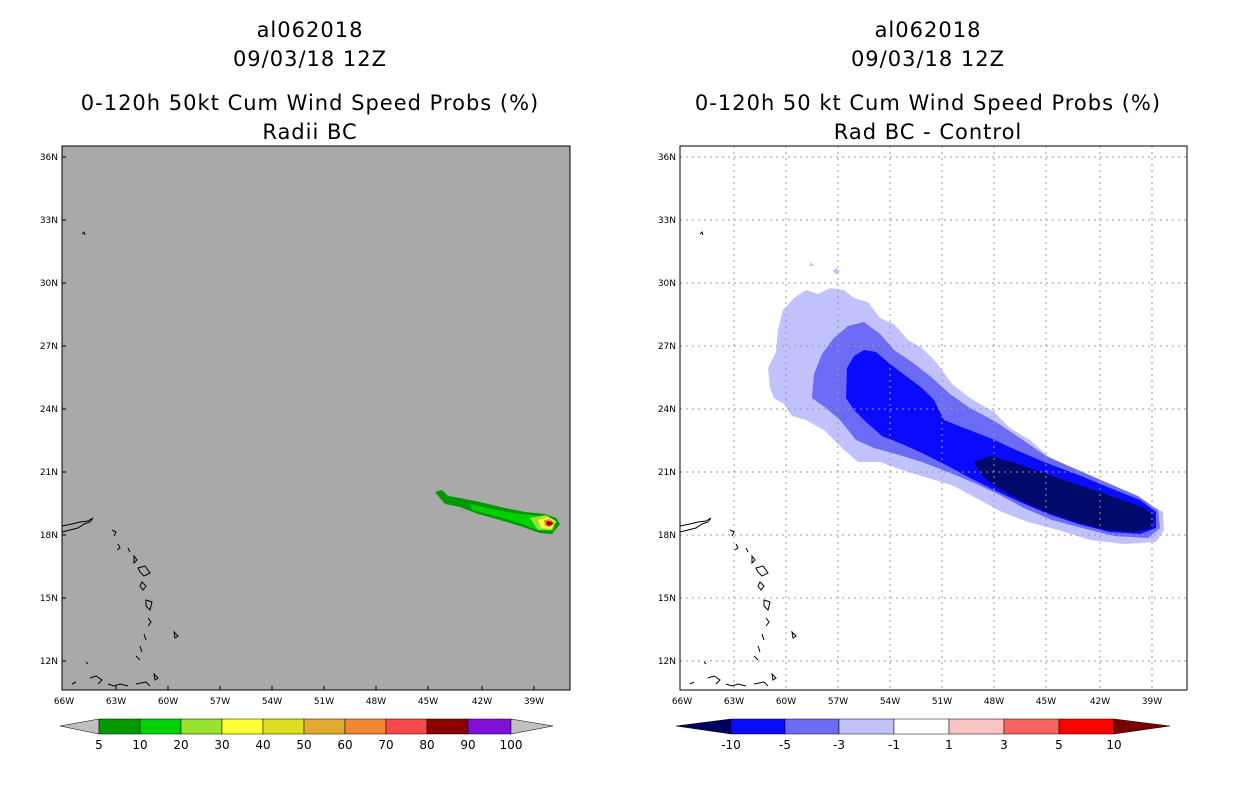 The image size is (1236, 800). What do you see at coordinates (262, 745) in the screenshot?
I see `cbar-label-40: 40` at bounding box center [262, 745].